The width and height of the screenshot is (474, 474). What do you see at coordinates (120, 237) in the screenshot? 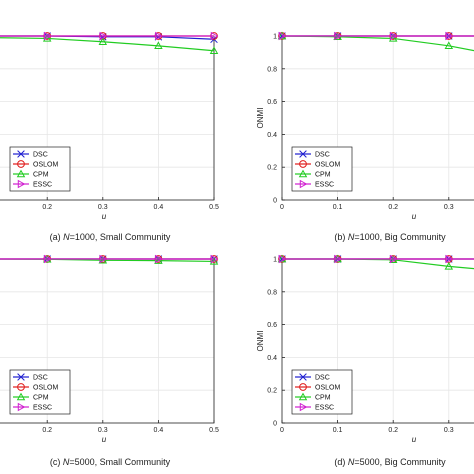
I see `caption-part: =1000, Small Community` at bounding box center [120, 237].